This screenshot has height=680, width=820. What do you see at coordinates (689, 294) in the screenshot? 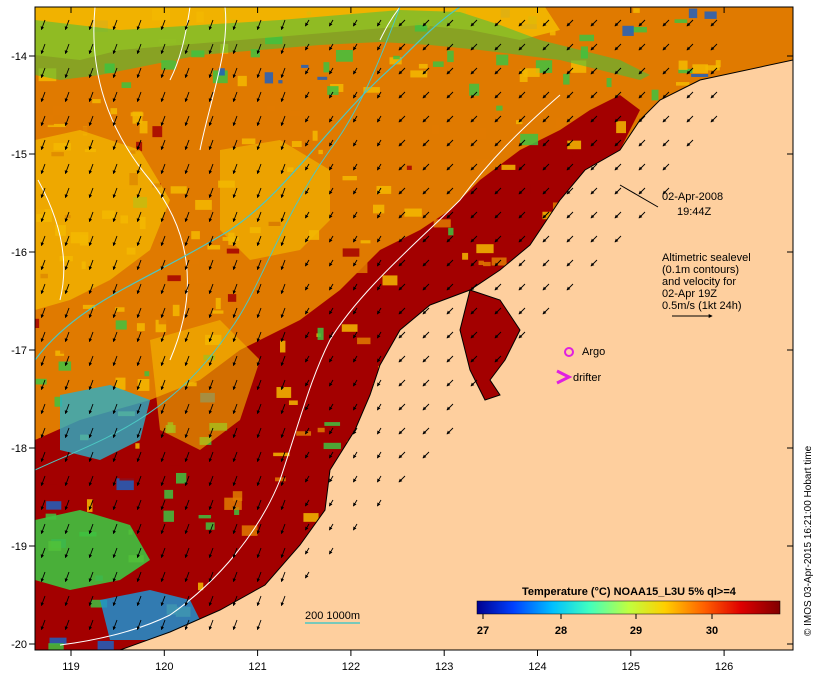
I see `info-line-4: 02-Apr 19Z` at bounding box center [689, 294].